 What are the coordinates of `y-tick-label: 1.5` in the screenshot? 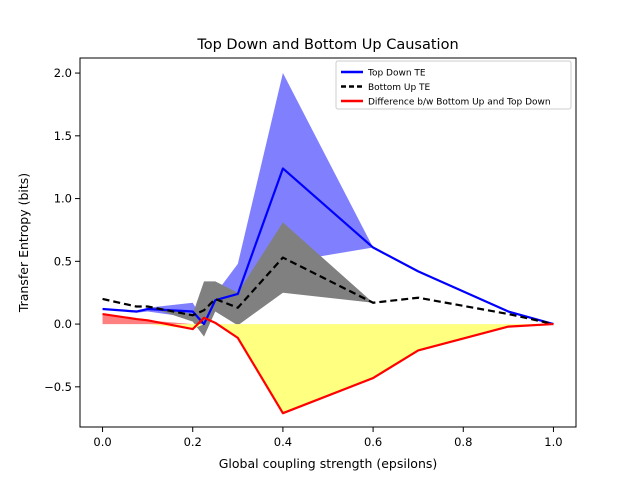 It's located at (63, 136).